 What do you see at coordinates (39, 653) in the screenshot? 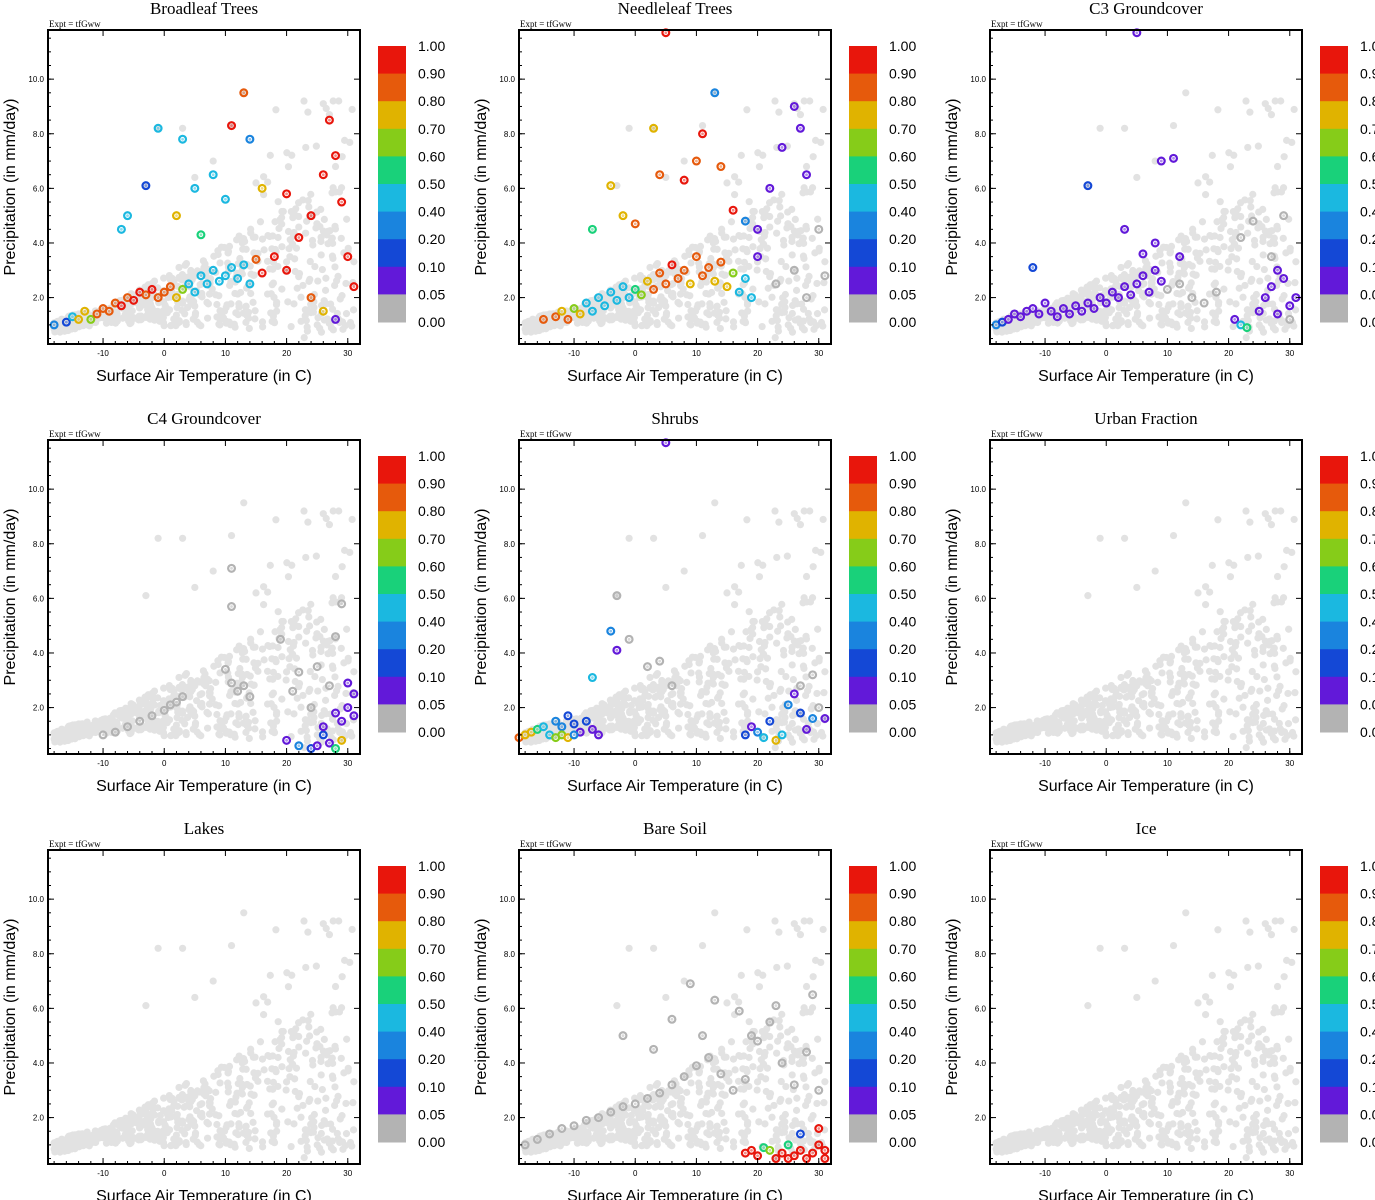
I see `y-tick-label: 4.0` at bounding box center [39, 653].